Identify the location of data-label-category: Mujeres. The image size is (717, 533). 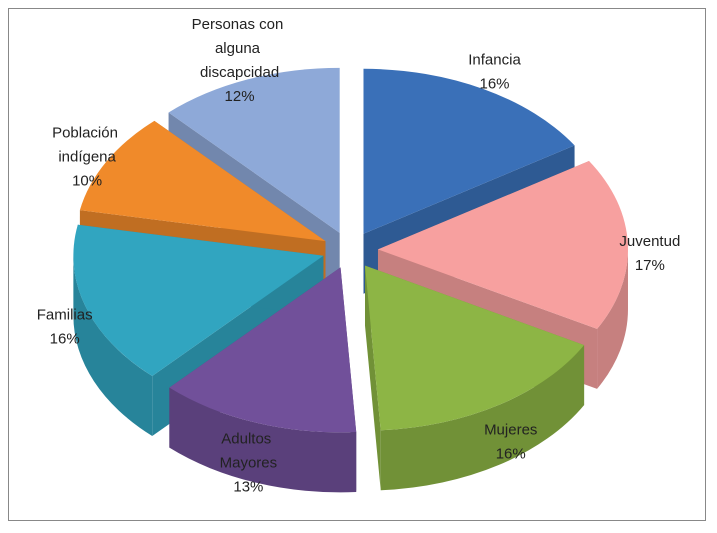
(510, 430).